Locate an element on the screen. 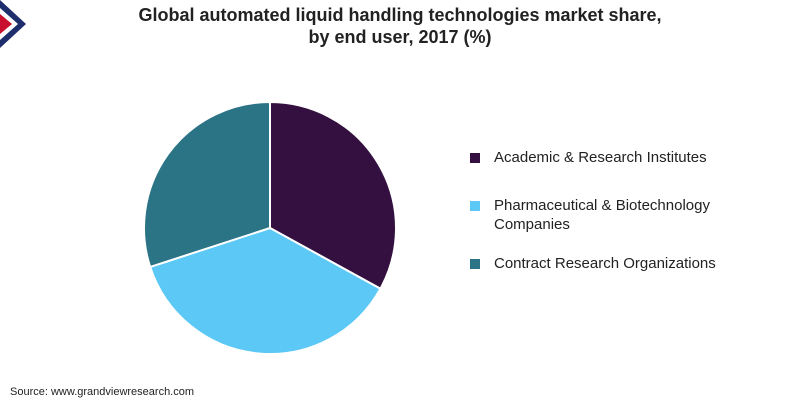 This screenshot has height=400, width=800. legend-item-cro: Contract Research Organizations is located at coordinates (607, 263).